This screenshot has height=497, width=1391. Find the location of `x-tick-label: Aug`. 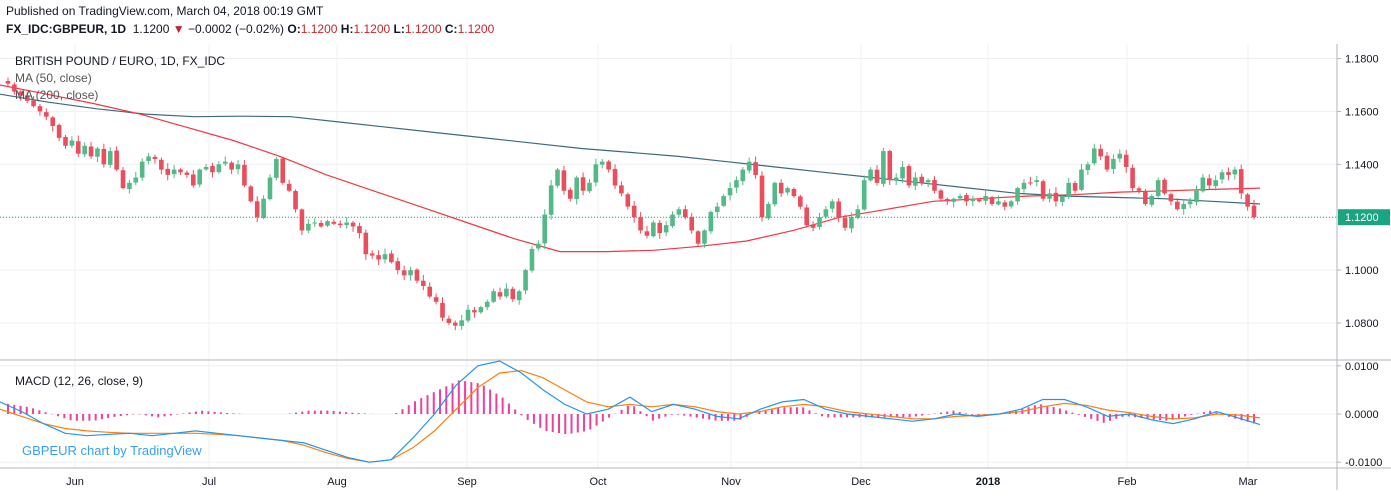

x-tick-label: Aug is located at coordinates (337, 482).